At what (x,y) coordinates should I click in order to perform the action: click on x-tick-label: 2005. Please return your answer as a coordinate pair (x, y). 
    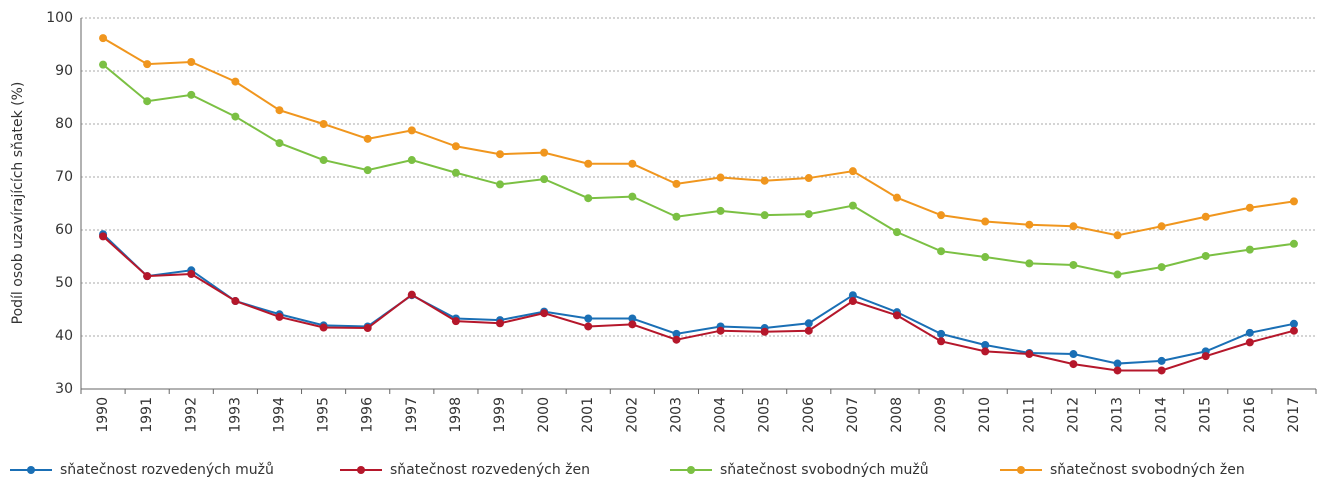
    Looking at the image, I should click on (765, 415).